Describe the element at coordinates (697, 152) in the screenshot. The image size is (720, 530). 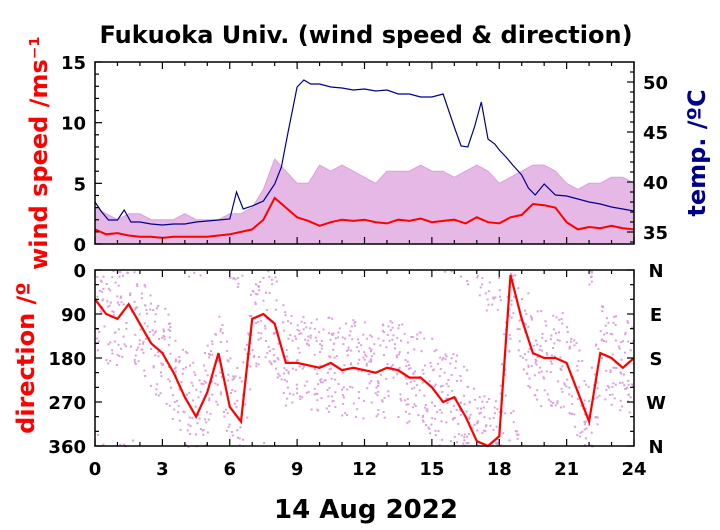
I see `top-y2label: temp. /ºC` at that location.